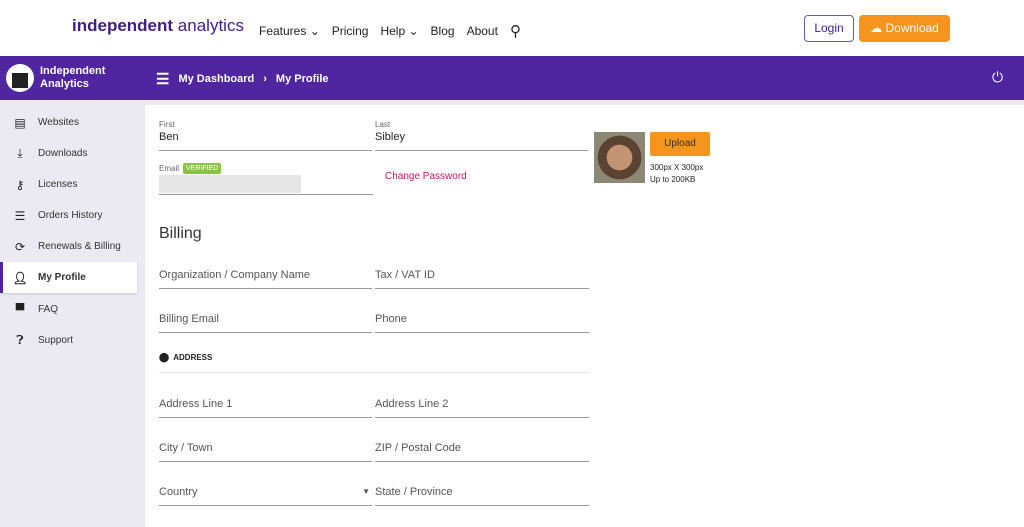 Image resolution: width=1024 pixels, height=527 pixels. Describe the element at coordinates (391, 319) in the screenshot. I see `placeholder: Phone` at that location.